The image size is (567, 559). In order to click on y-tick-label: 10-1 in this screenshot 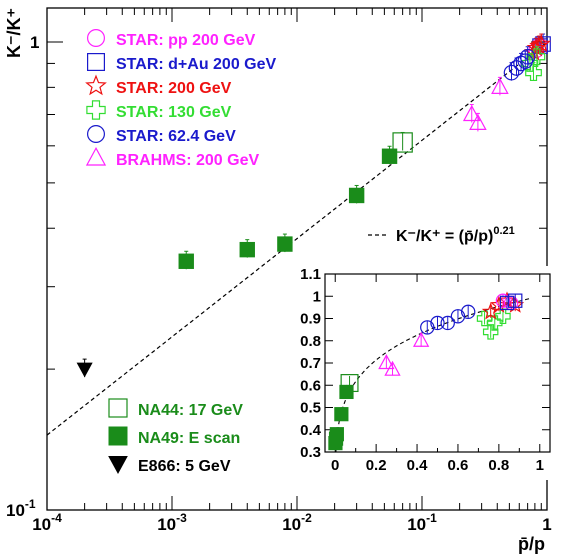, I will do `click(21, 508)`.